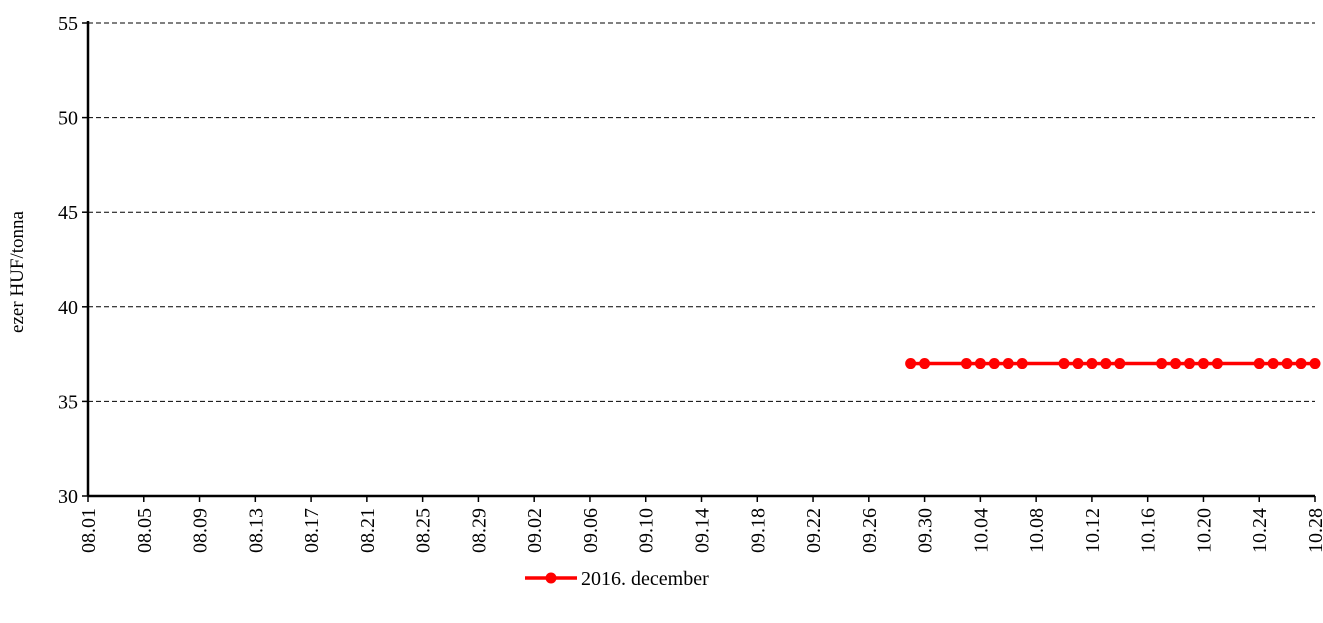  I want to click on x-tick-label: 10.12, so click(1093, 530).